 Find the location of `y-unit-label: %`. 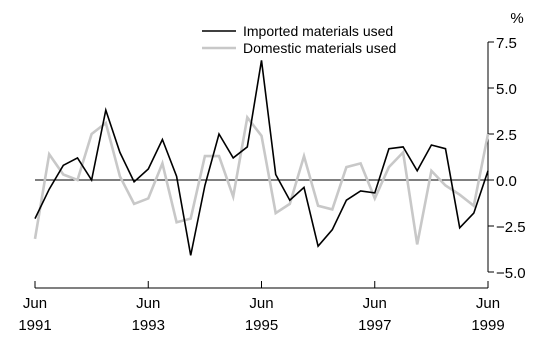

y-unit-label: % is located at coordinates (516, 18).